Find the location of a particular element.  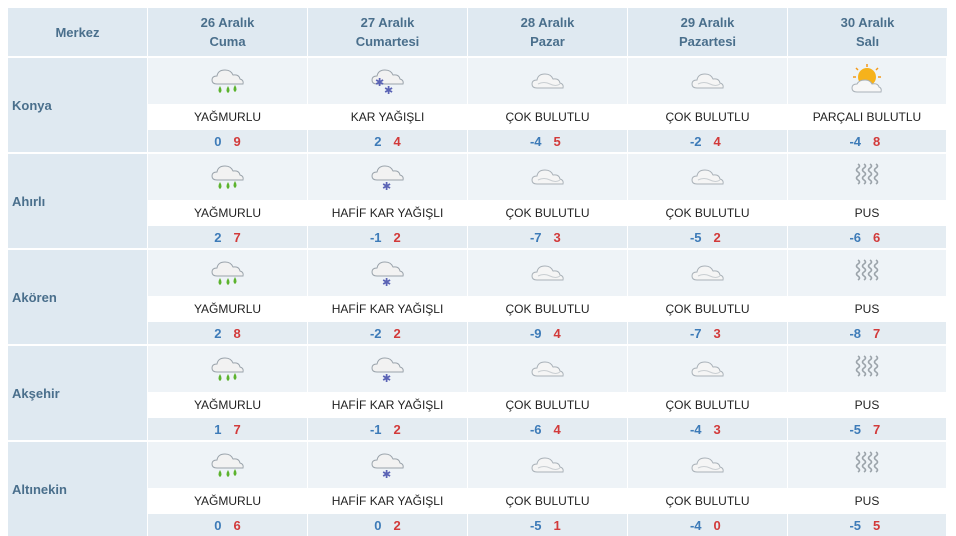

temperature-cell: -4 5 is located at coordinates (548, 141).